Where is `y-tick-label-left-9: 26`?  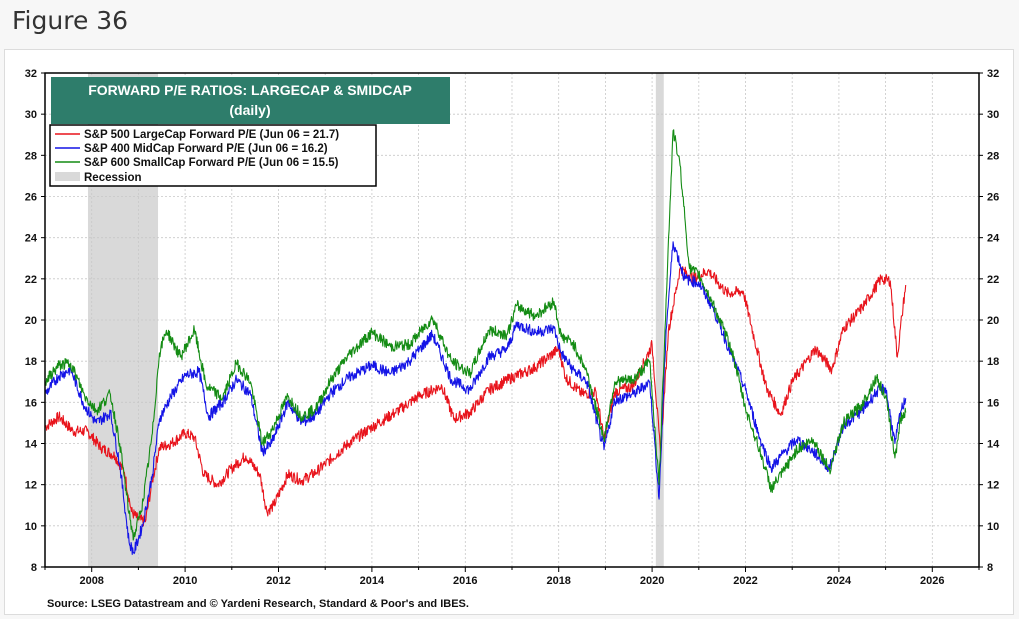 y-tick-label-left-9: 26 is located at coordinates (31, 198).